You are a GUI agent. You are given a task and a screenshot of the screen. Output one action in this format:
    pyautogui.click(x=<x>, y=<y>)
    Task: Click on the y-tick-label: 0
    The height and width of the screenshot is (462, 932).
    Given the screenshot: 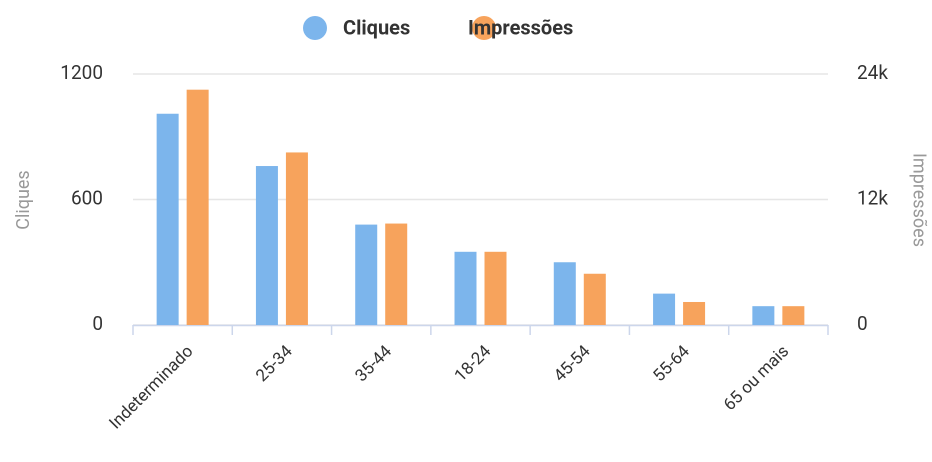 What is the action you would take?
    pyautogui.click(x=97, y=323)
    